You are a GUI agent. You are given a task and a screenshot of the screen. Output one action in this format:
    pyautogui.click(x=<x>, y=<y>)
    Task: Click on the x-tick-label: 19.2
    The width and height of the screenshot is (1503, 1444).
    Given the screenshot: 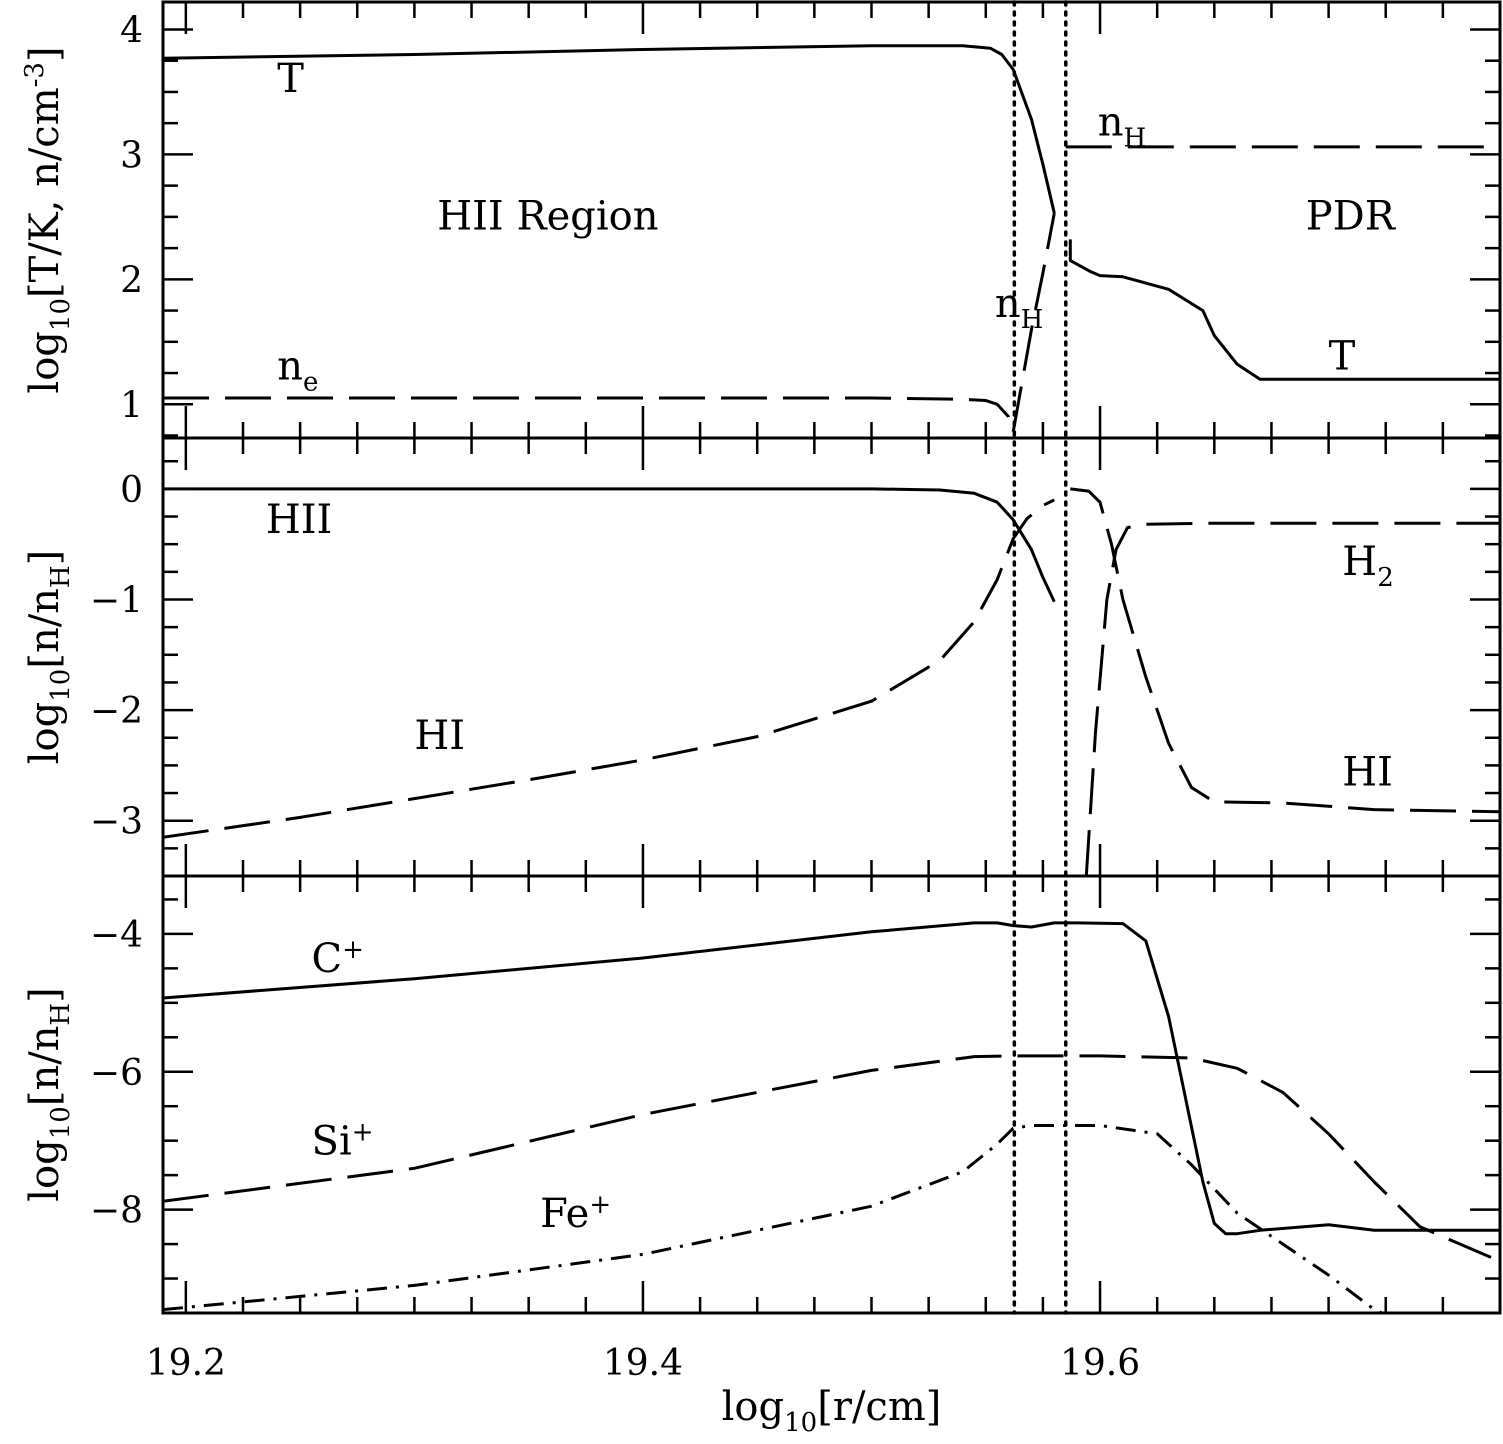 What is the action you would take?
    pyautogui.click(x=186, y=1363)
    